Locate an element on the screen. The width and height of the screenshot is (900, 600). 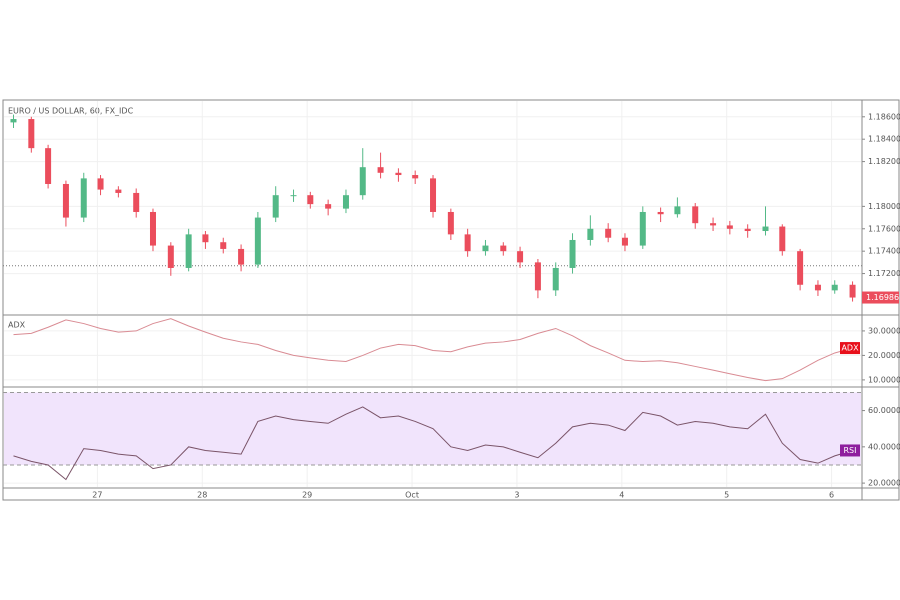
y-tick-label: 40.0000 is located at coordinates (884, 446).